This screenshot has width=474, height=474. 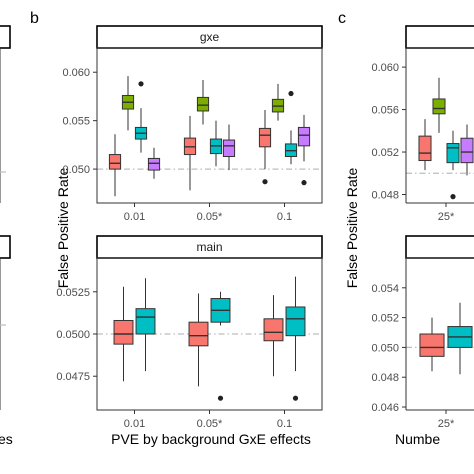 What do you see at coordinates (385, 408) in the screenshot?
I see `y-tick-label: 0.046` at bounding box center [385, 408].